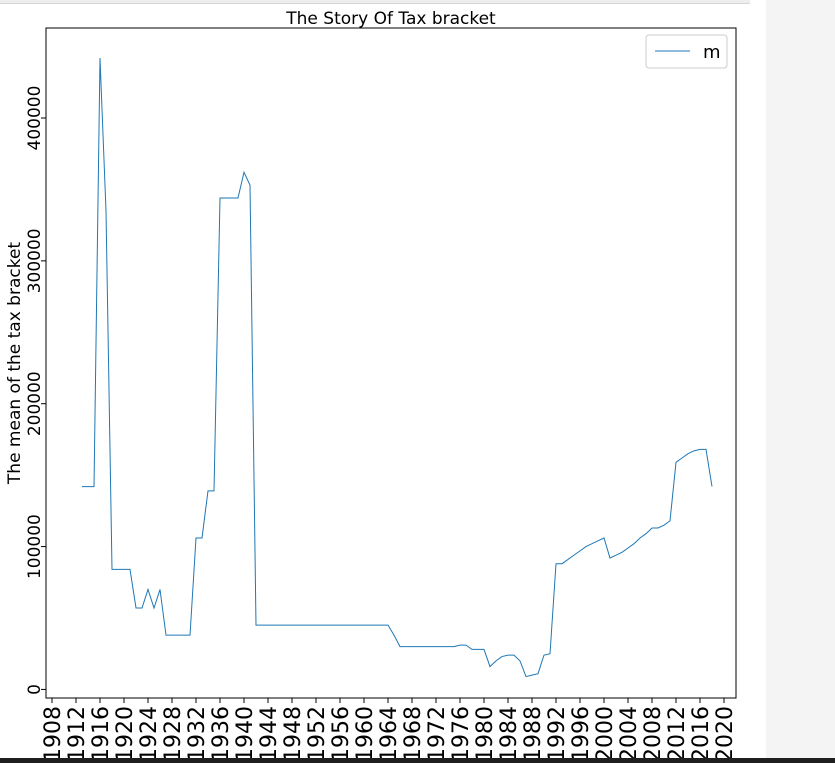 The height and width of the screenshot is (763, 835). I want to click on x-tick-label: 1944, so click(269, 732).